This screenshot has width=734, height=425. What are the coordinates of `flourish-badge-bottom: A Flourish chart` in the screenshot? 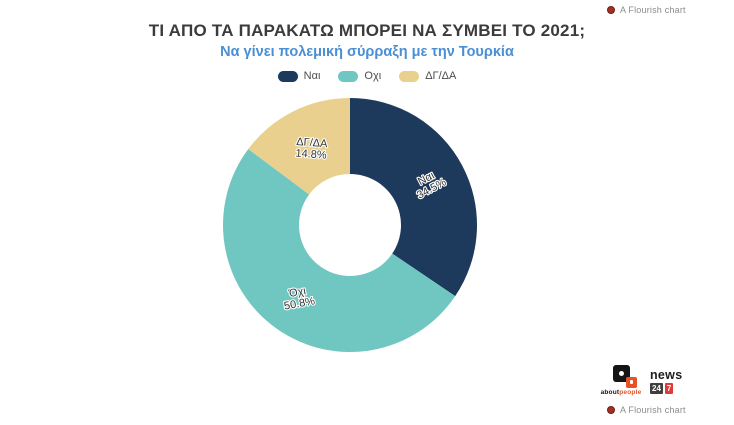 It's located at (646, 410).